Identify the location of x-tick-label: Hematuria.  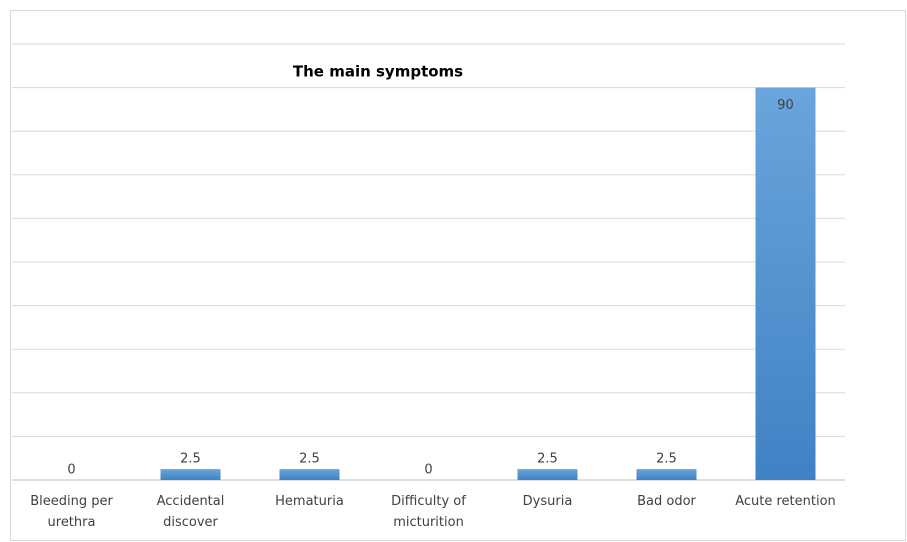
(309, 501).